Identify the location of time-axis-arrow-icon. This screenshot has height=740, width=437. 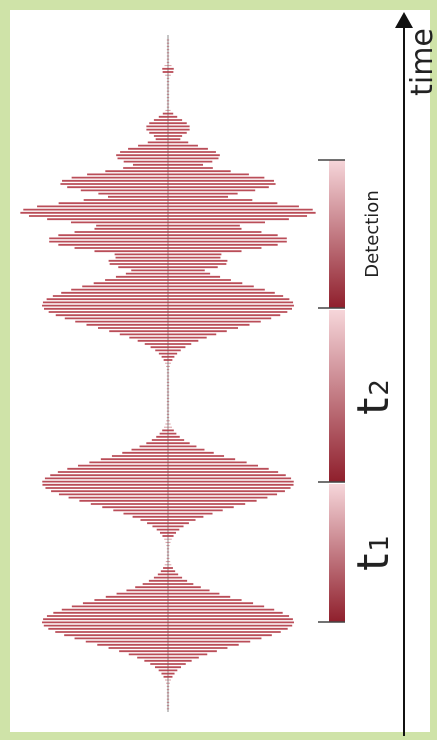
(404, 20).